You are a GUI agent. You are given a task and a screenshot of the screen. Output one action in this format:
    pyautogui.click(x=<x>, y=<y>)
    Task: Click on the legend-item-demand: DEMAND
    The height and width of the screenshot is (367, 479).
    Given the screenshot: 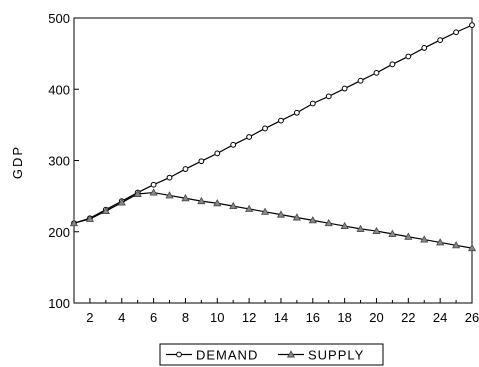 What is the action you would take?
    pyautogui.click(x=212, y=355)
    